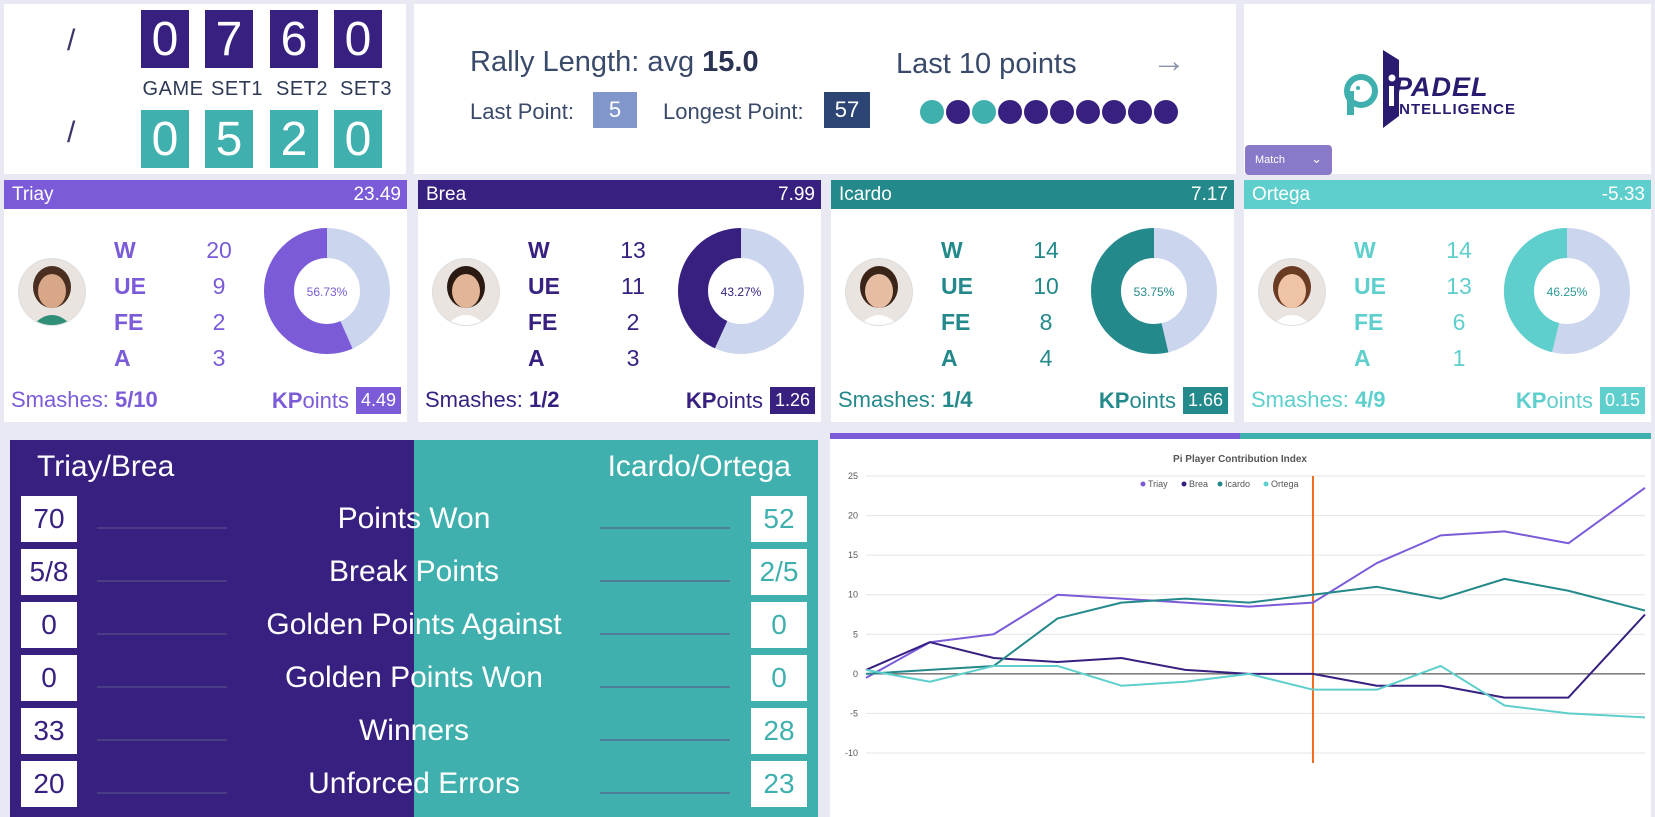  What do you see at coordinates (173, 89) in the screenshot?
I see `game-label: GAME` at bounding box center [173, 89].